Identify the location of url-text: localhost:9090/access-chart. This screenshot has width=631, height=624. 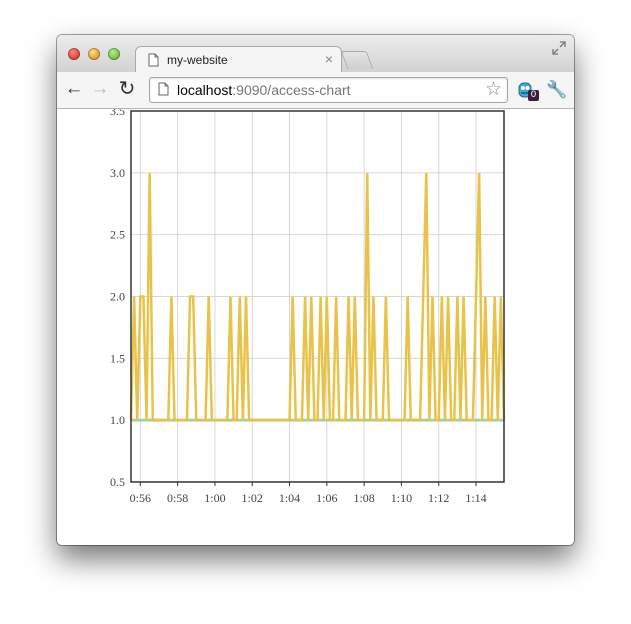
(264, 90).